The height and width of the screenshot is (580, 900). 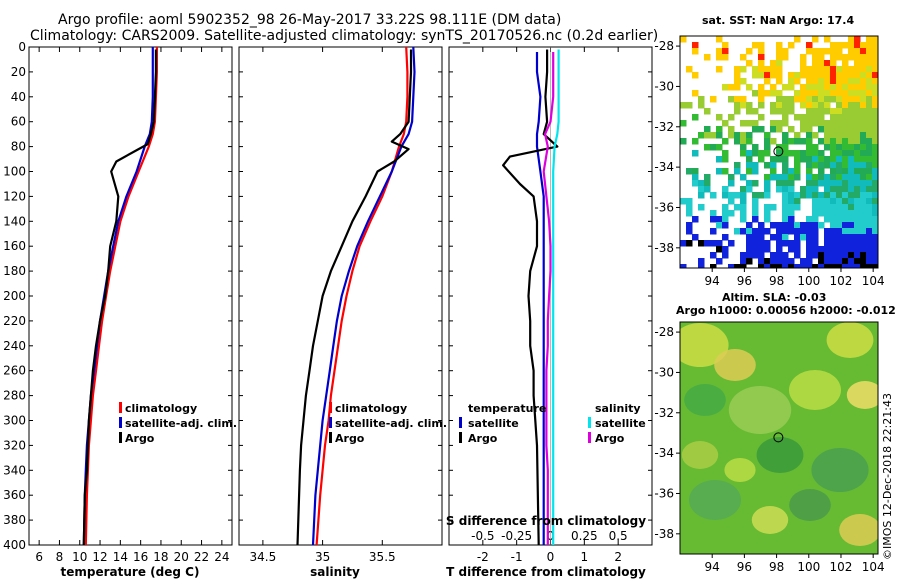 I want to click on legend-label-t-satellite: satellite, so click(x=493, y=423).